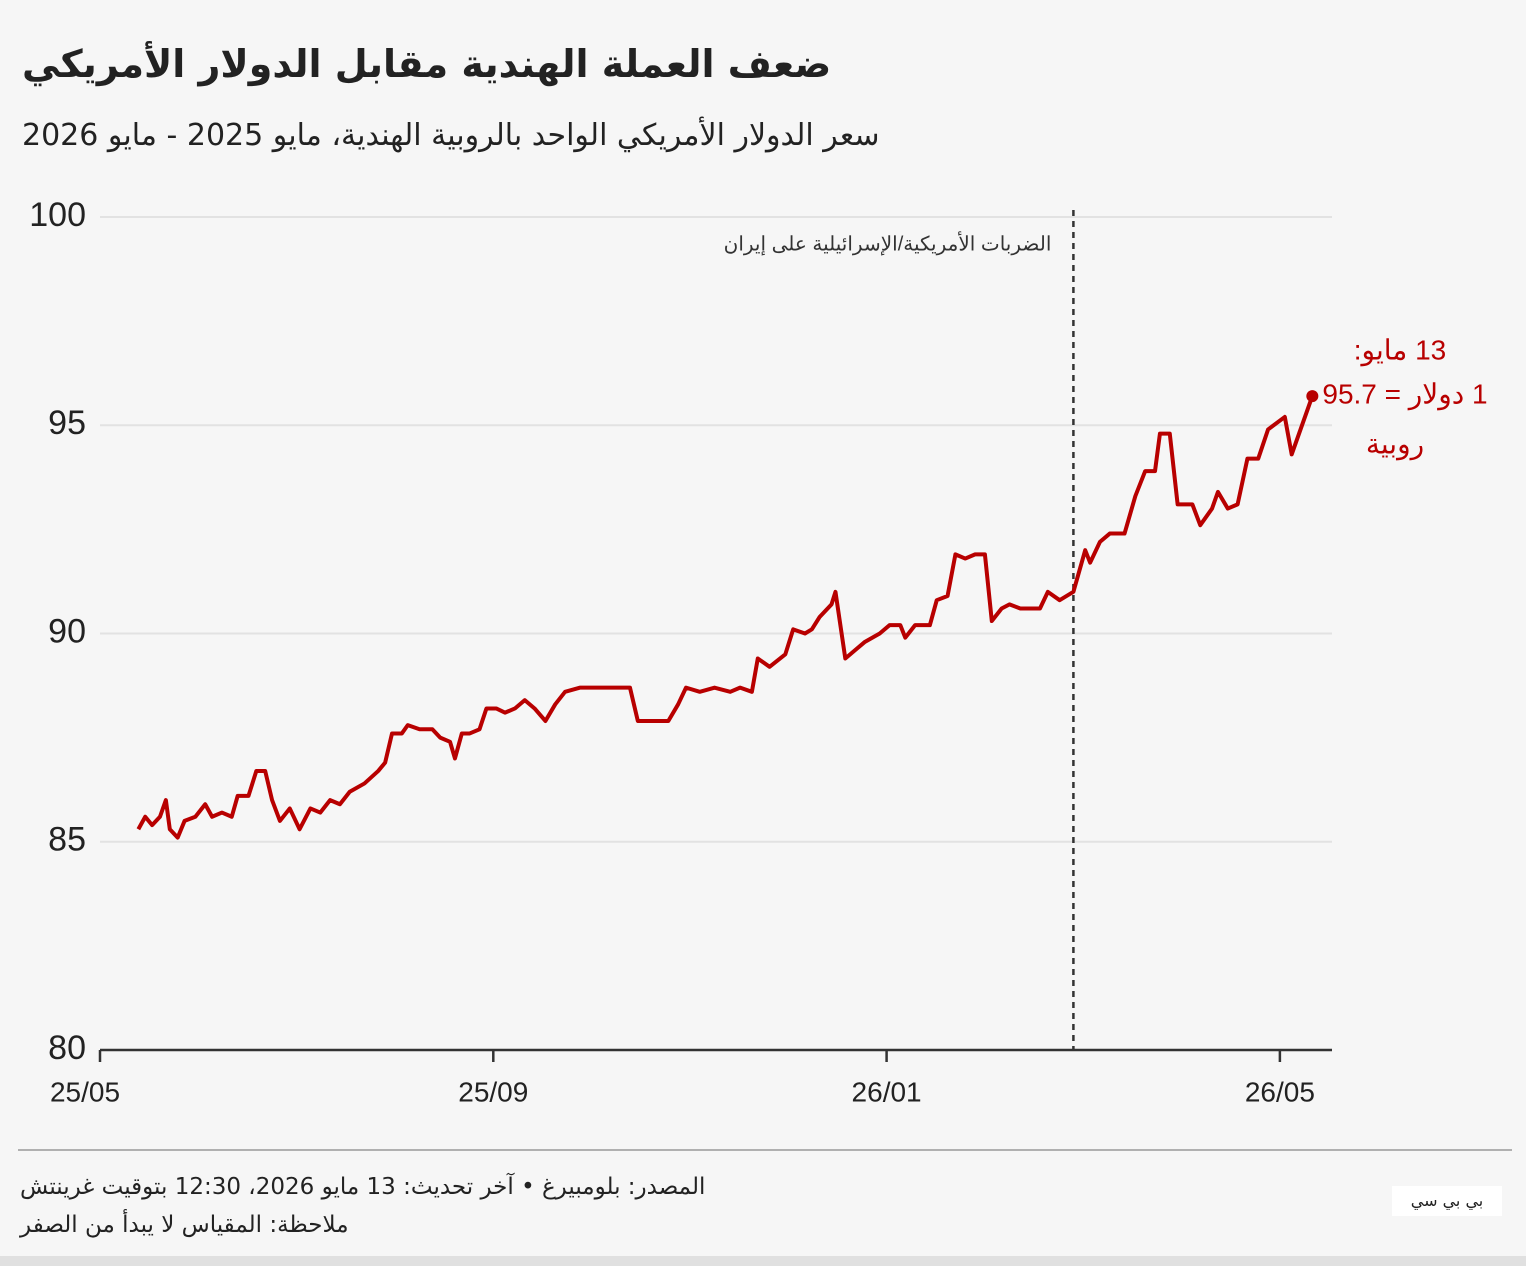 Image resolution: width=1526 pixels, height=1266 pixels. Describe the element at coordinates (1404, 394) in the screenshot. I see `end-label: 1 دولار = 95.7` at that location.